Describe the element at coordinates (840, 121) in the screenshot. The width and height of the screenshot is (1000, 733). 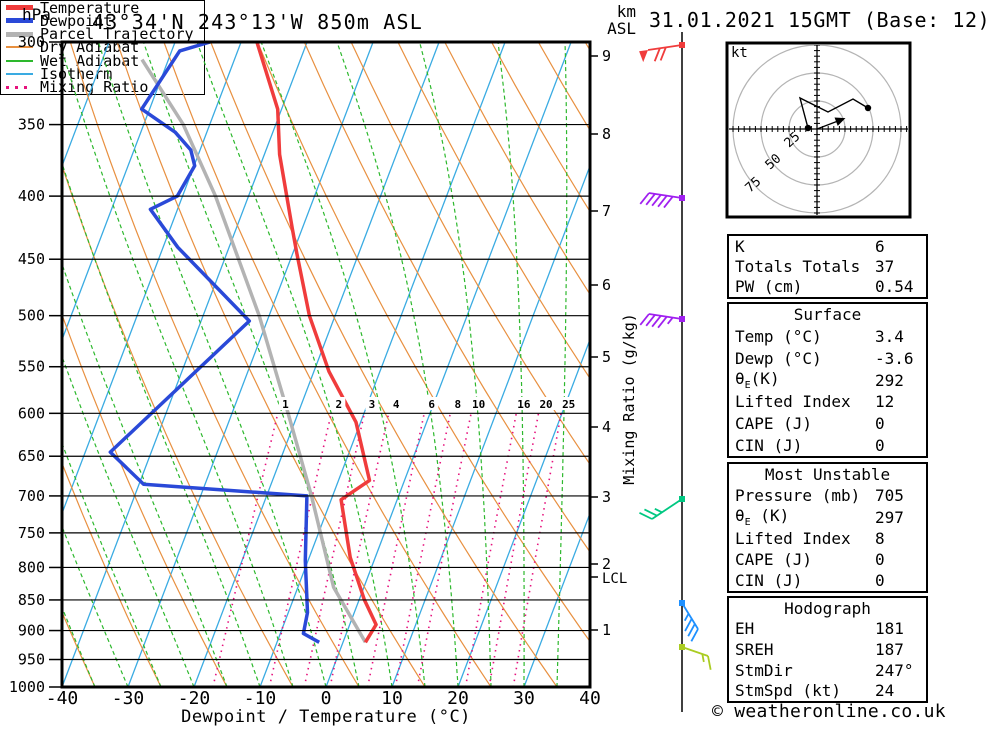
I see `storm-motion-arrow-head` at that location.